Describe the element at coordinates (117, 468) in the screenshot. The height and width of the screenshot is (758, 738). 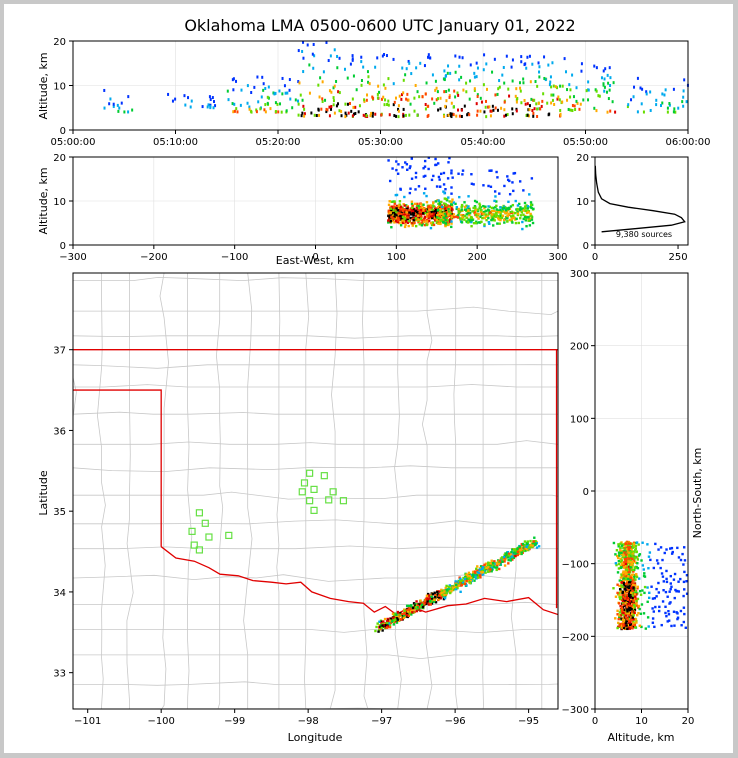
I see `panhandle-border` at that location.